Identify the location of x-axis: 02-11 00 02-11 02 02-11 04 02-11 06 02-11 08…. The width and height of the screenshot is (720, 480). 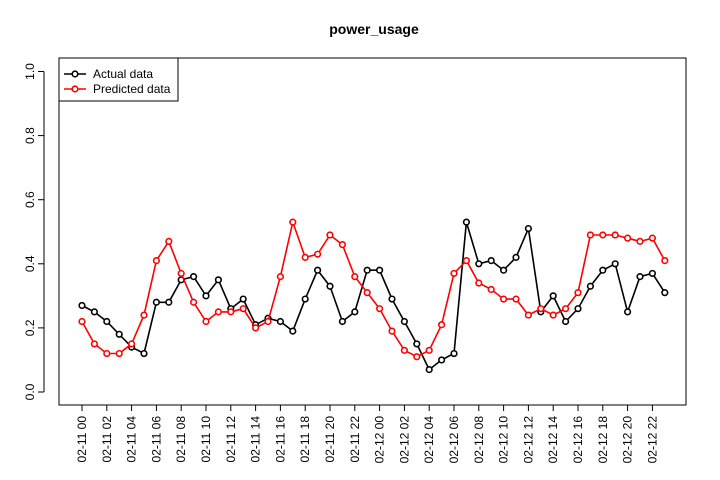
(367, 434).